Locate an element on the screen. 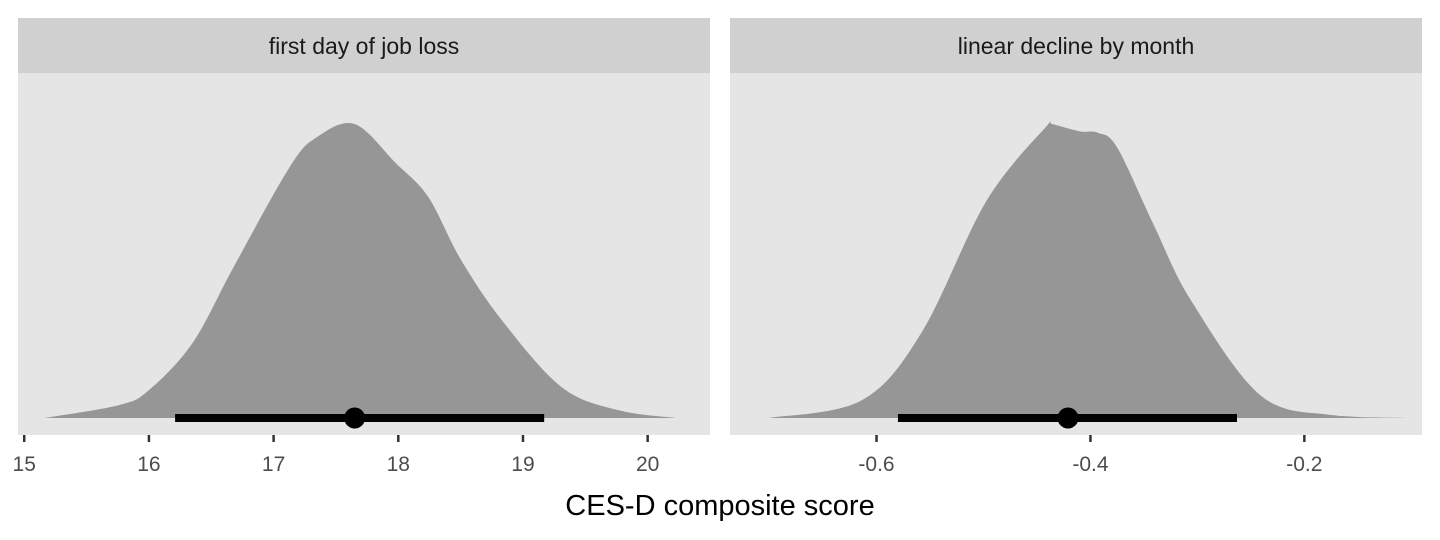 Image resolution: width=1440 pixels, height=540 pixels. x-tick-label: 18 is located at coordinates (398, 464).